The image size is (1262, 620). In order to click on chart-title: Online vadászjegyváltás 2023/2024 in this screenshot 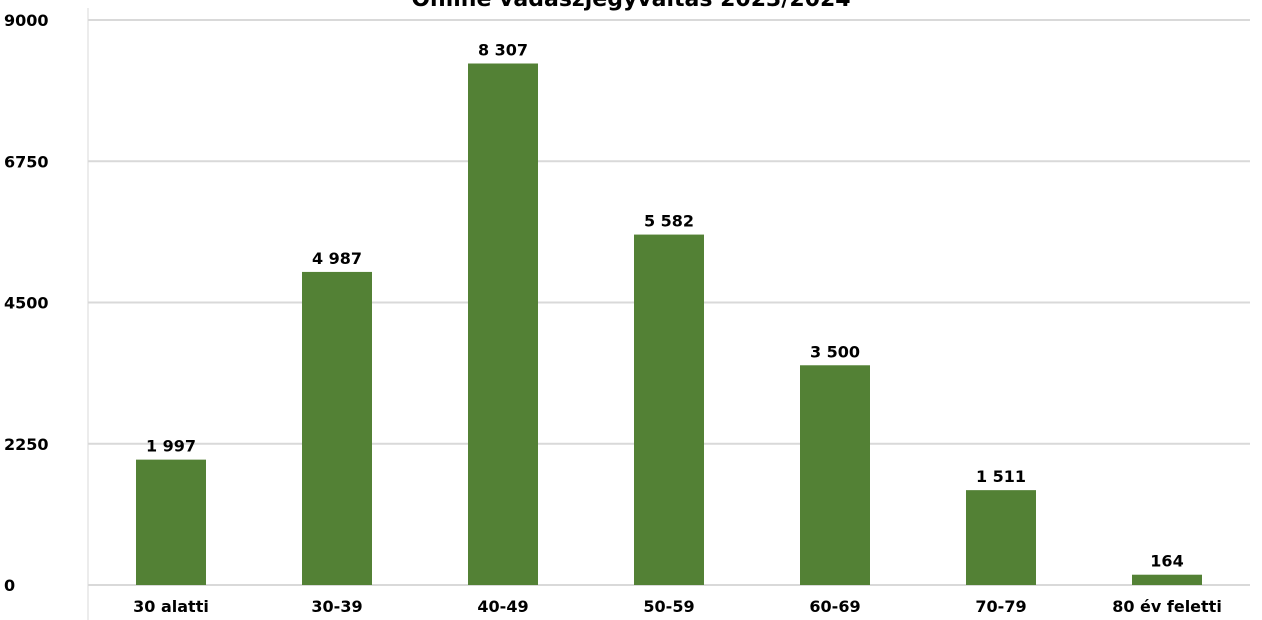, I will do `click(630, 6)`.